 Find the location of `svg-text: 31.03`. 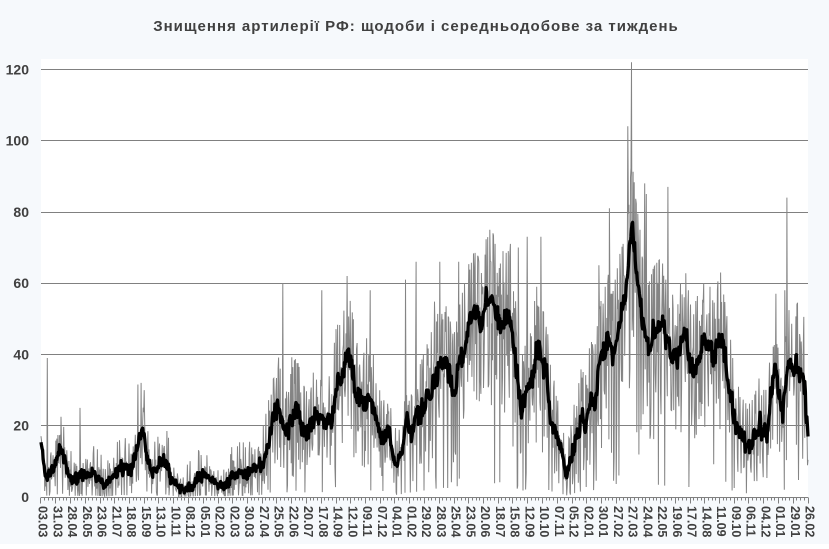

svg-text: 31.03 is located at coordinates (57, 521).